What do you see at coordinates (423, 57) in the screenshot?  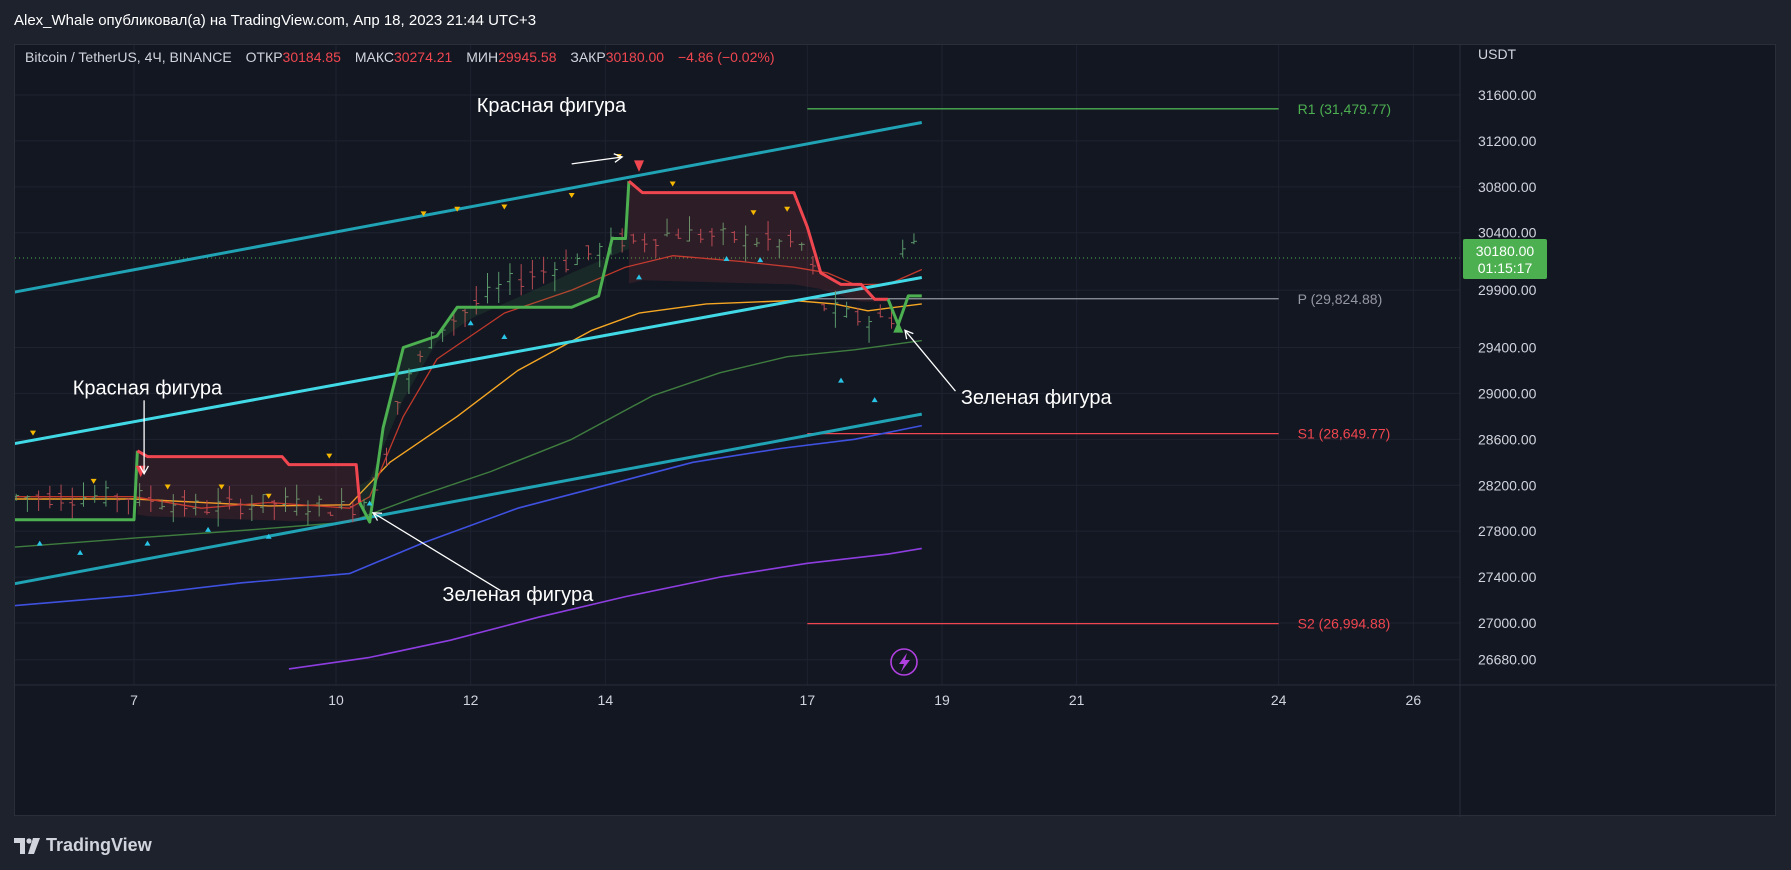 I see `legend-high-value: 30274.21` at bounding box center [423, 57].